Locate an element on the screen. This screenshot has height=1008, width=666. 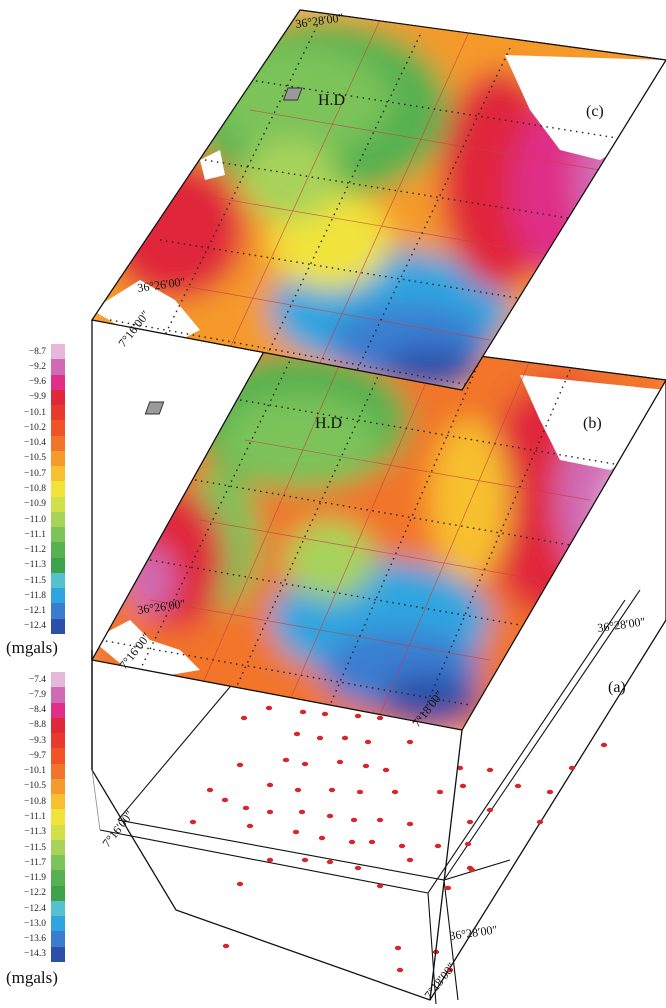
panel-b-label: (b) is located at coordinates (592, 423).